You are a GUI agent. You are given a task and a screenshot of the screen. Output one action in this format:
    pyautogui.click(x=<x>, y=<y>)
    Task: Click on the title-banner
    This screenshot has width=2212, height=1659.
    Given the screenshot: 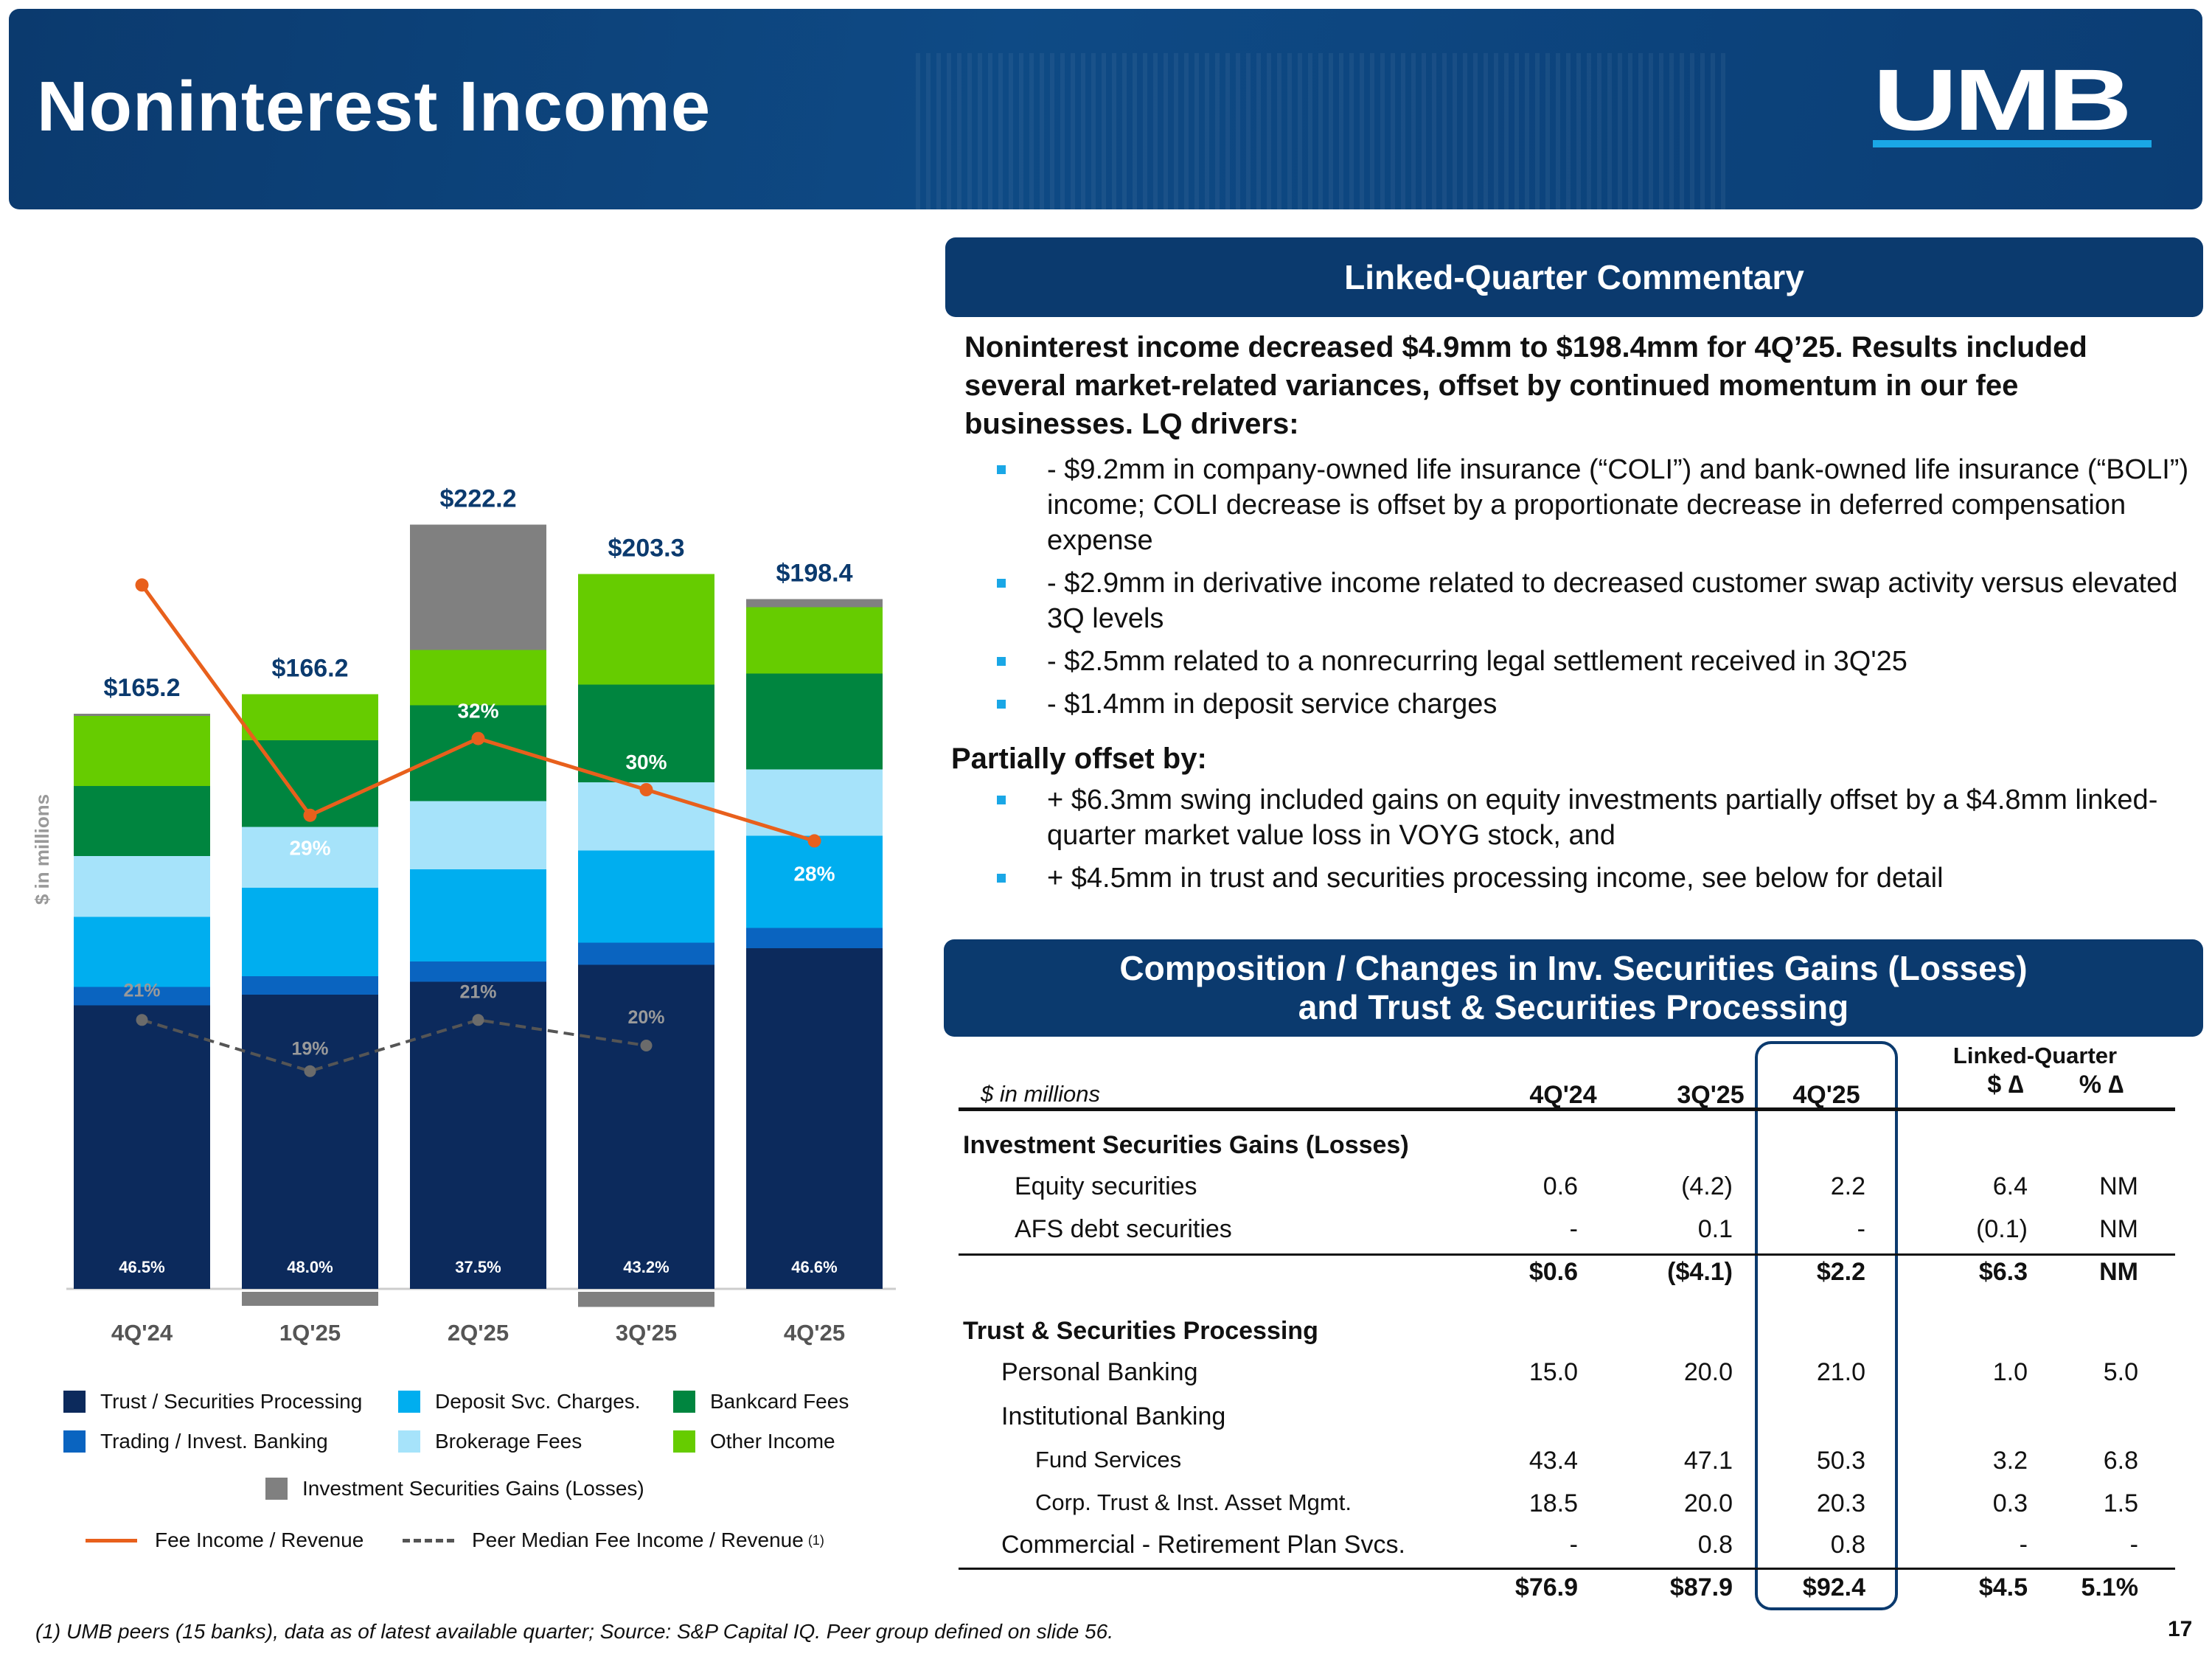 What is the action you would take?
    pyautogui.click(x=1105, y=109)
    